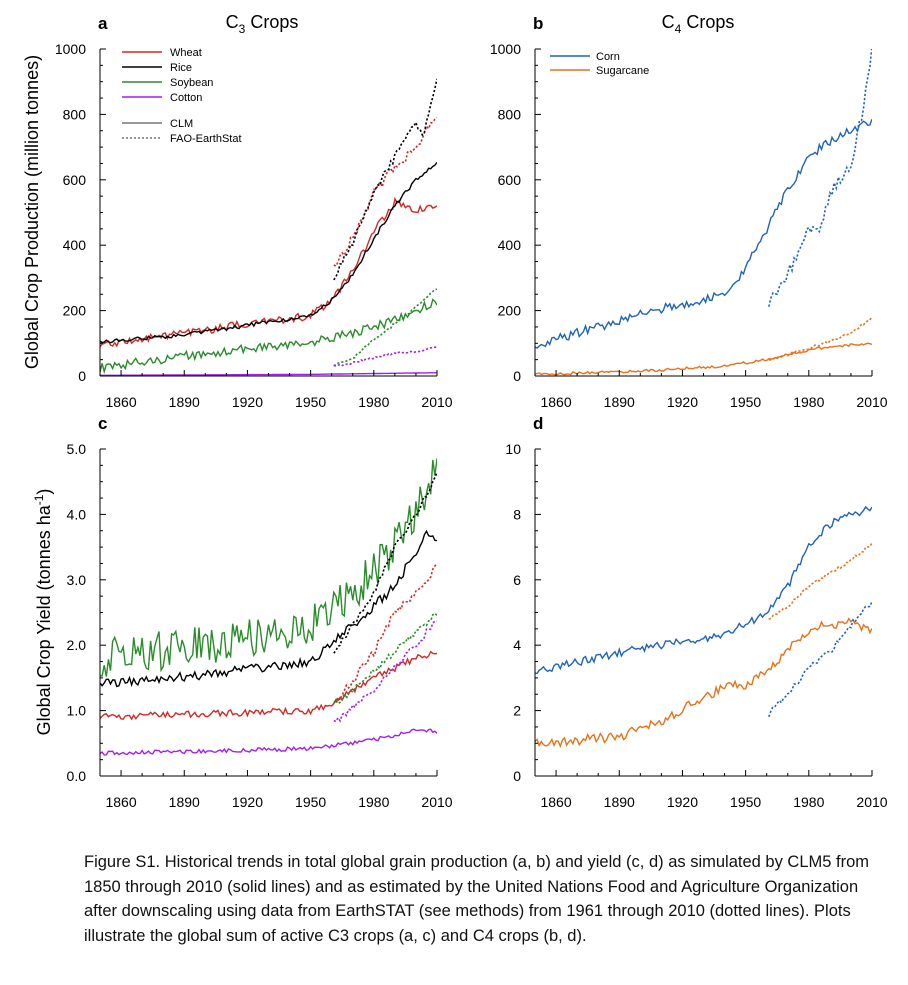 The height and width of the screenshot is (985, 908). What do you see at coordinates (538, 23) in the screenshot?
I see `panel-letter: b` at bounding box center [538, 23].